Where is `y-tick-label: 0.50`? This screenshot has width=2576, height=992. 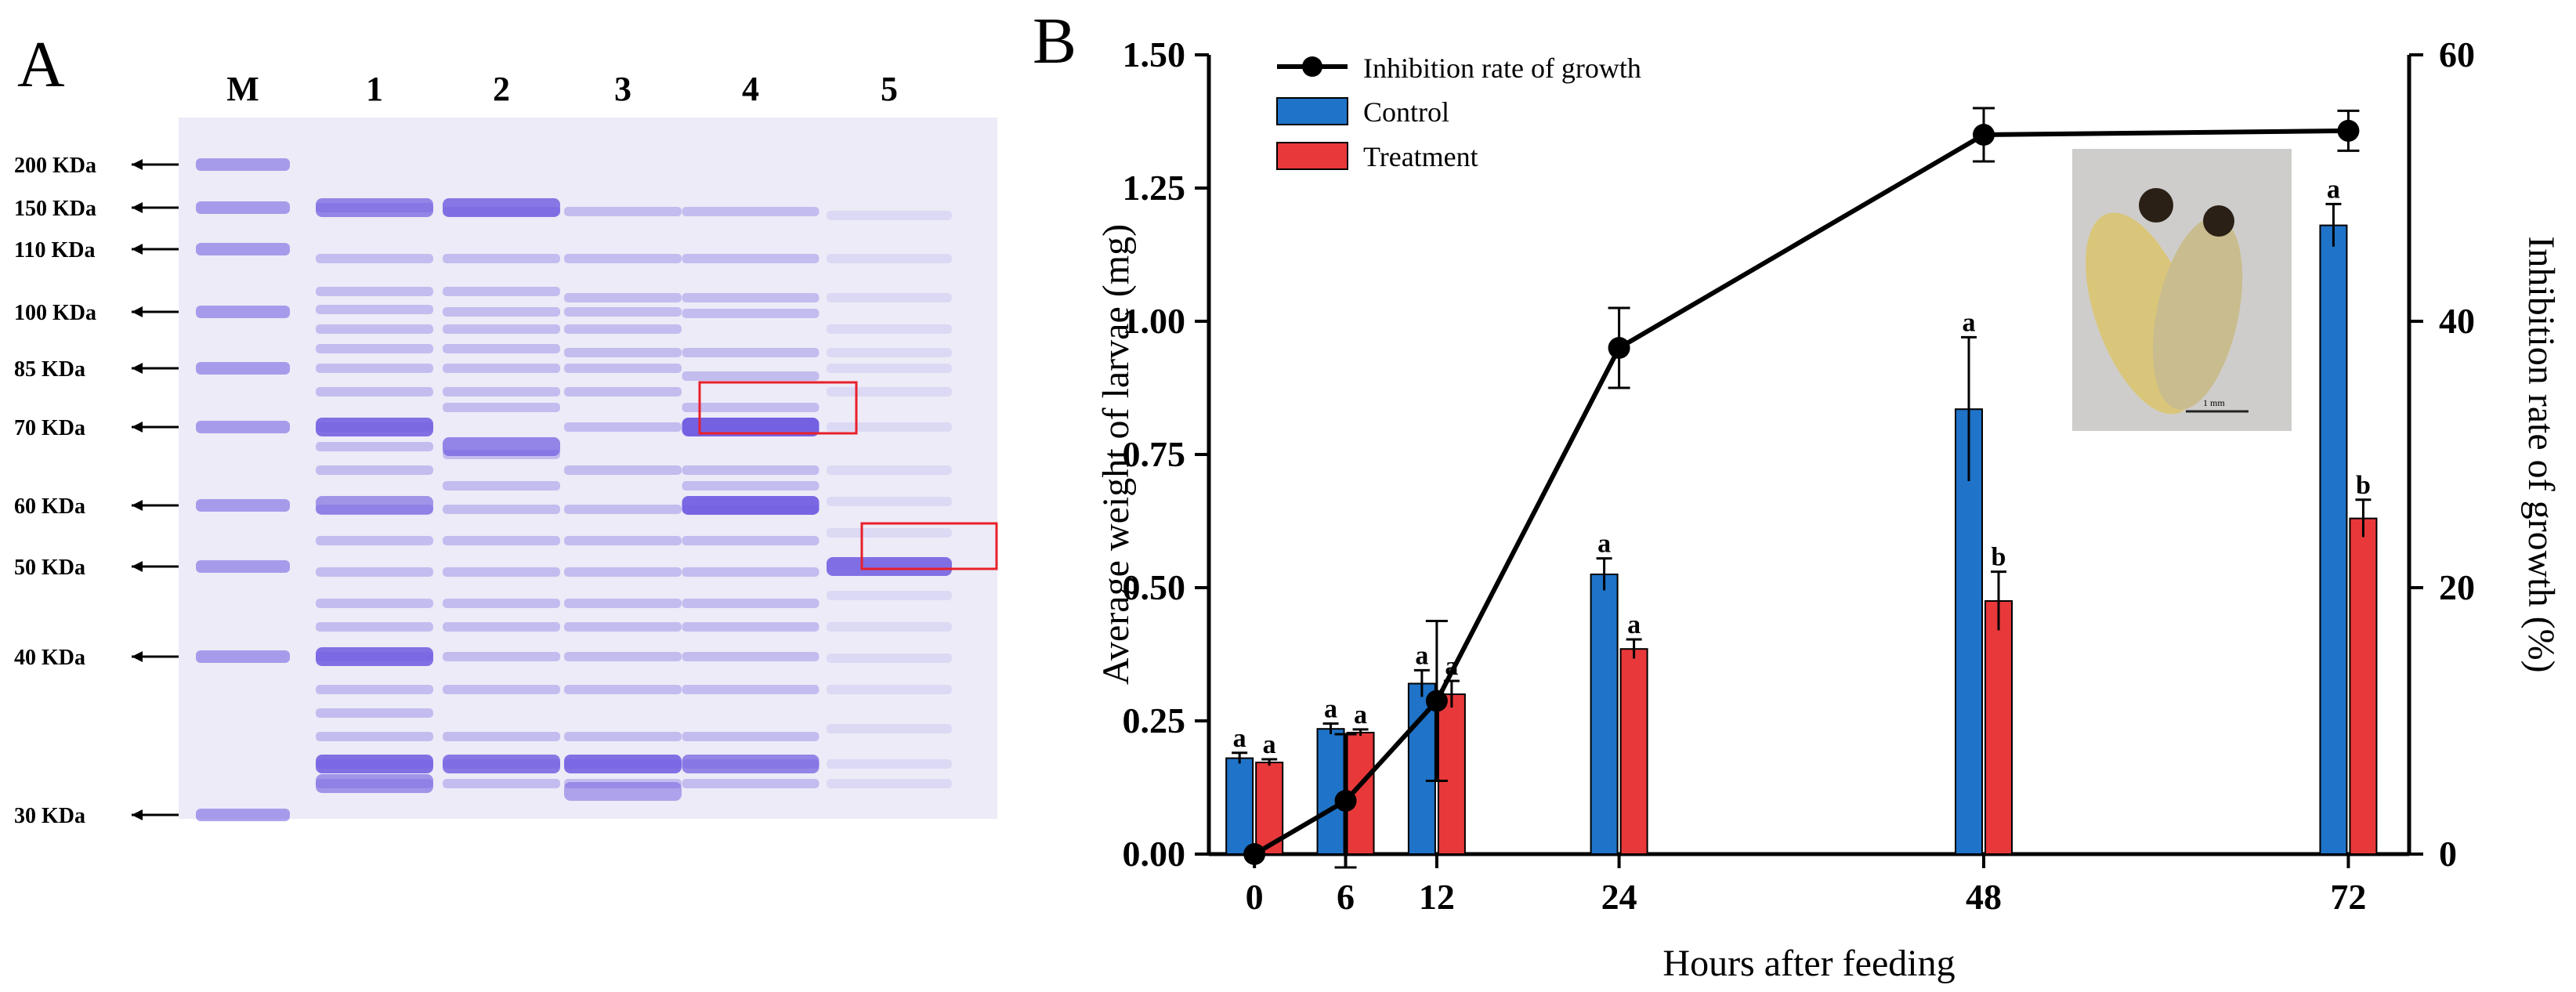 y-tick-label: 0.50 is located at coordinates (1155, 587).